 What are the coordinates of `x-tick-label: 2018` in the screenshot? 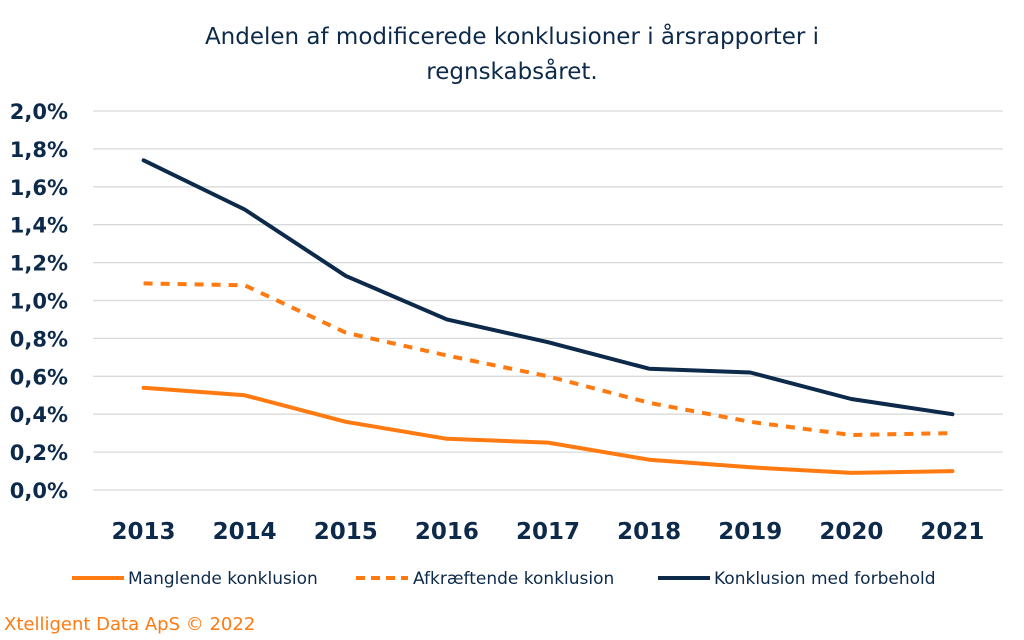 It's located at (649, 532).